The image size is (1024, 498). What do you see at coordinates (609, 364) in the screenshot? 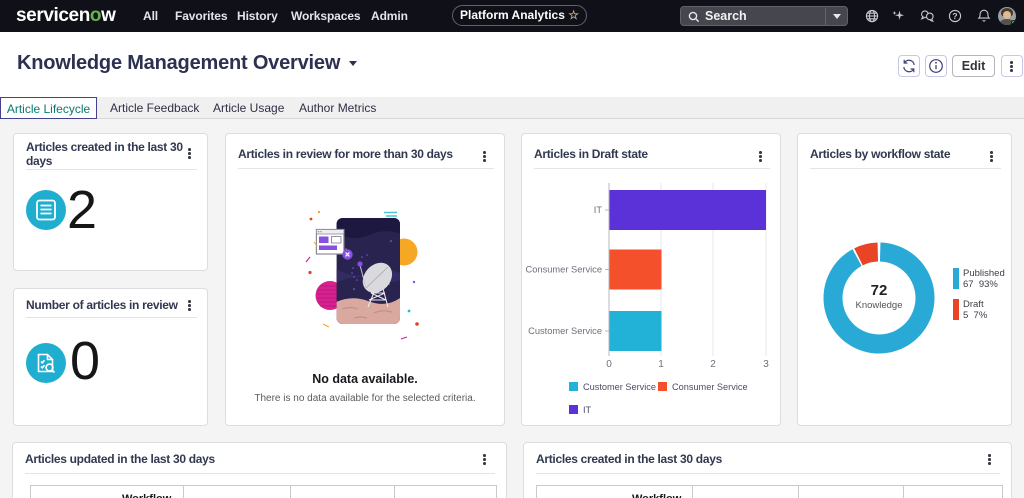
I see `svg-text: 0` at bounding box center [609, 364].